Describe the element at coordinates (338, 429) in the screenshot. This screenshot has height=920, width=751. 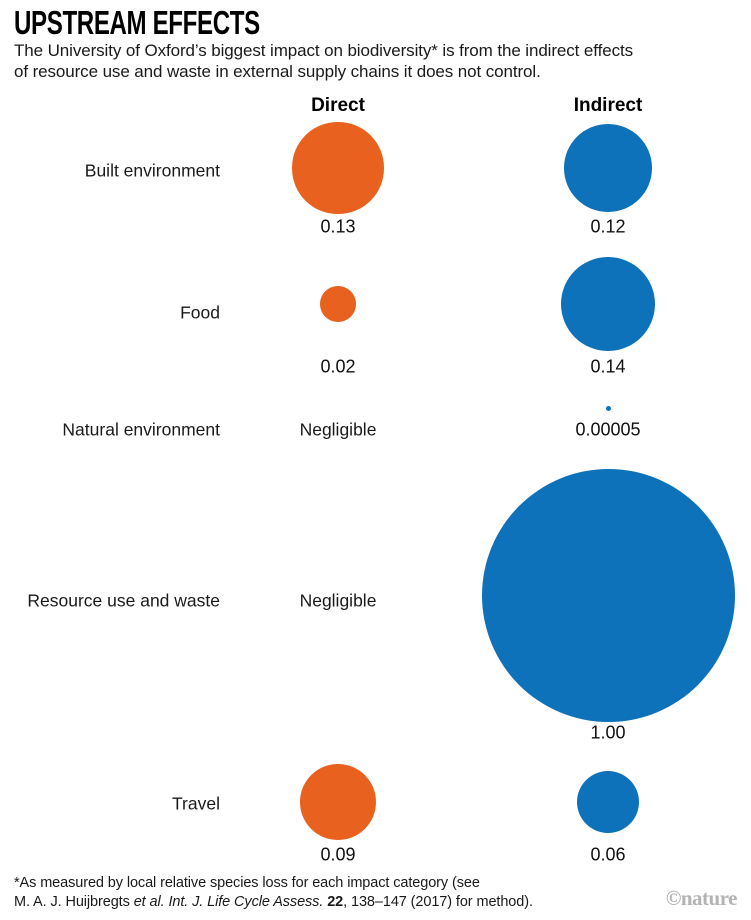
I see `negligible-label-direct-natural-environment: Negligible` at that location.